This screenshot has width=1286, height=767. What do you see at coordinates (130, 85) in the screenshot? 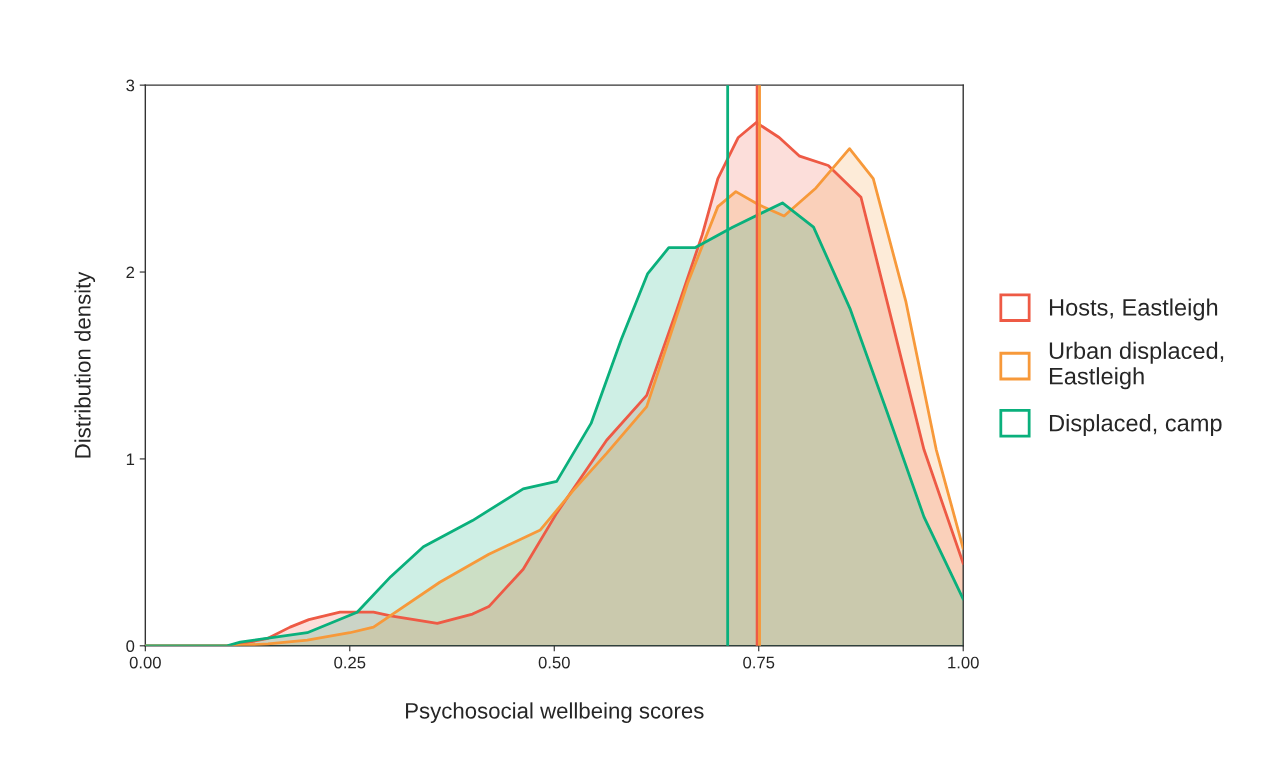
I see `y-tick-label: 3` at bounding box center [130, 85].